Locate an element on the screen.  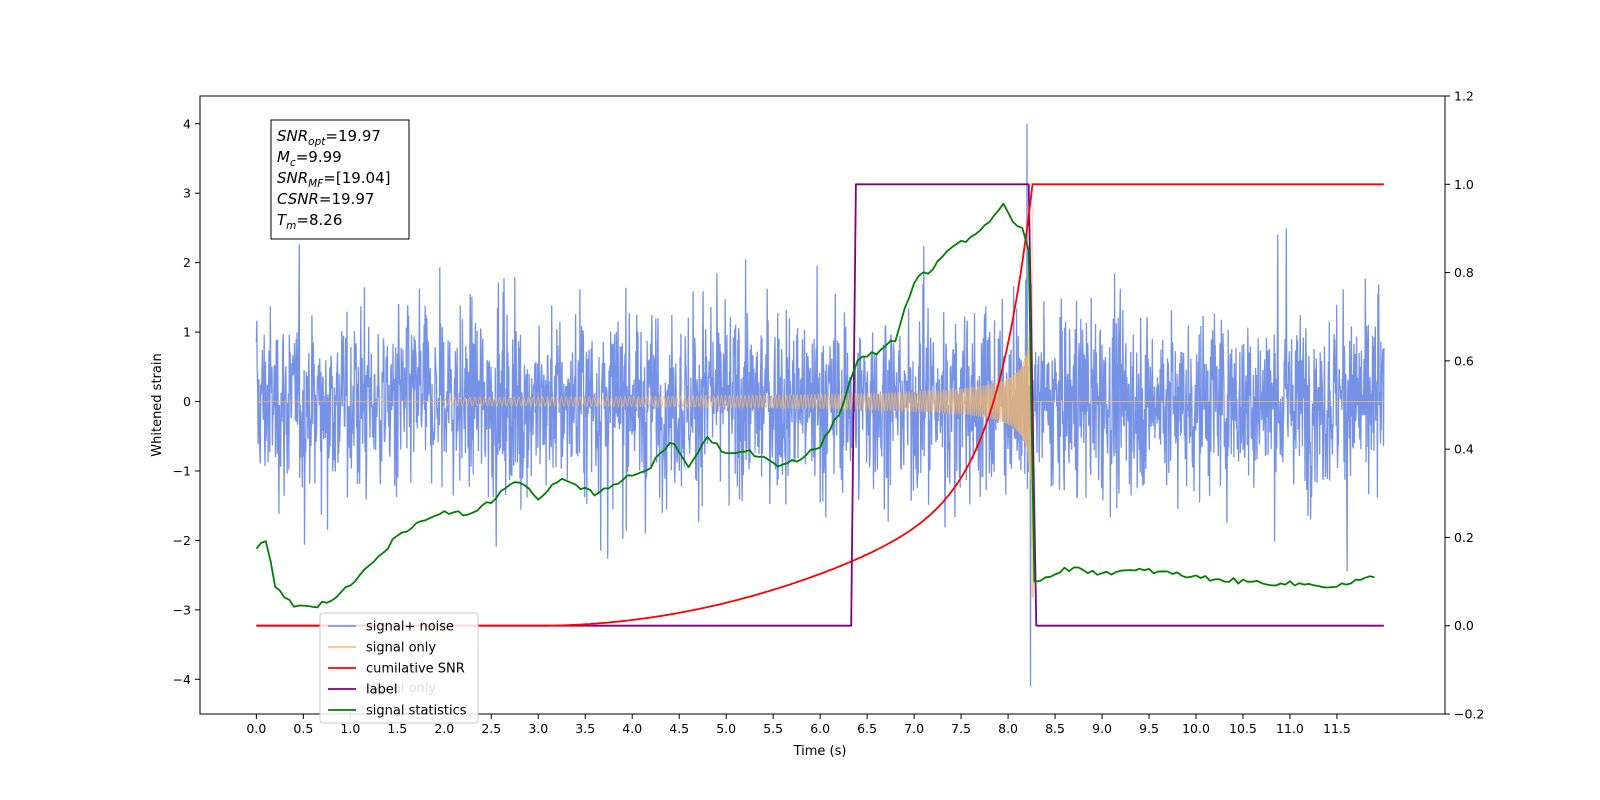
y2-tick-label: 0.6 is located at coordinates (1464, 360).